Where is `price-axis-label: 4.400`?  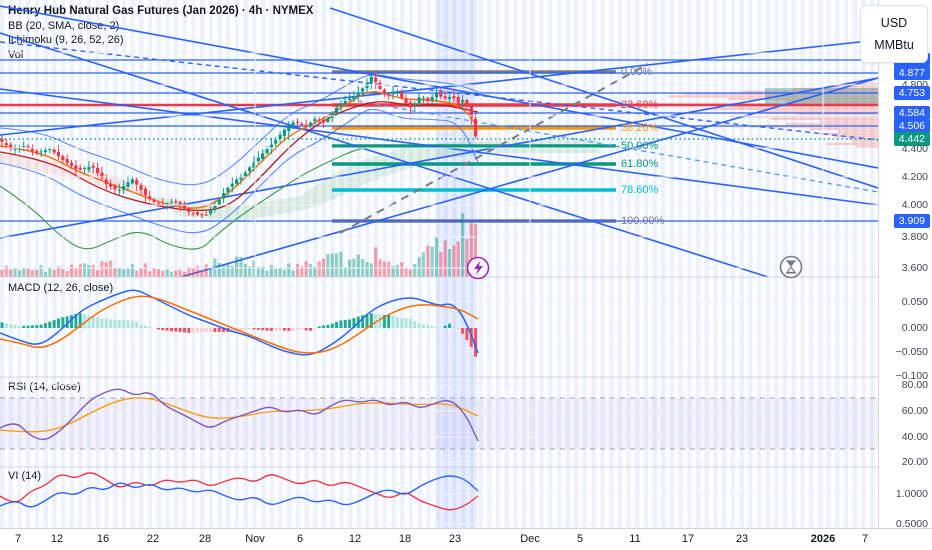 price-axis-label: 4.400 is located at coordinates (914, 149).